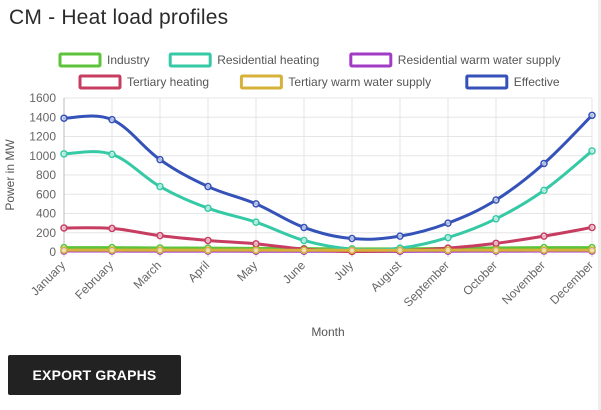 This screenshot has height=410, width=601. Describe the element at coordinates (46, 175) in the screenshot. I see `y-tick-label: 800` at that location.